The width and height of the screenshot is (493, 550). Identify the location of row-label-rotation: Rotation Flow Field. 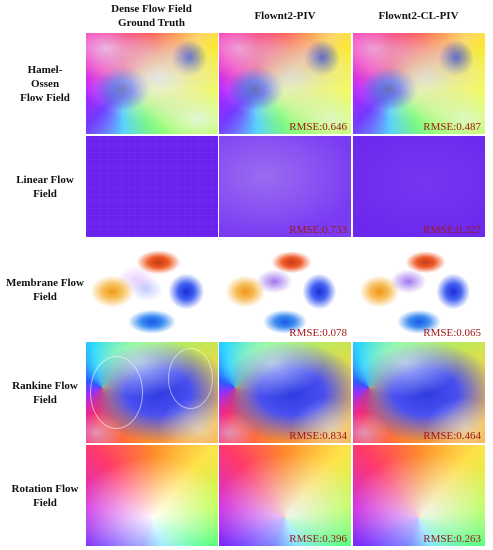
(45, 495).